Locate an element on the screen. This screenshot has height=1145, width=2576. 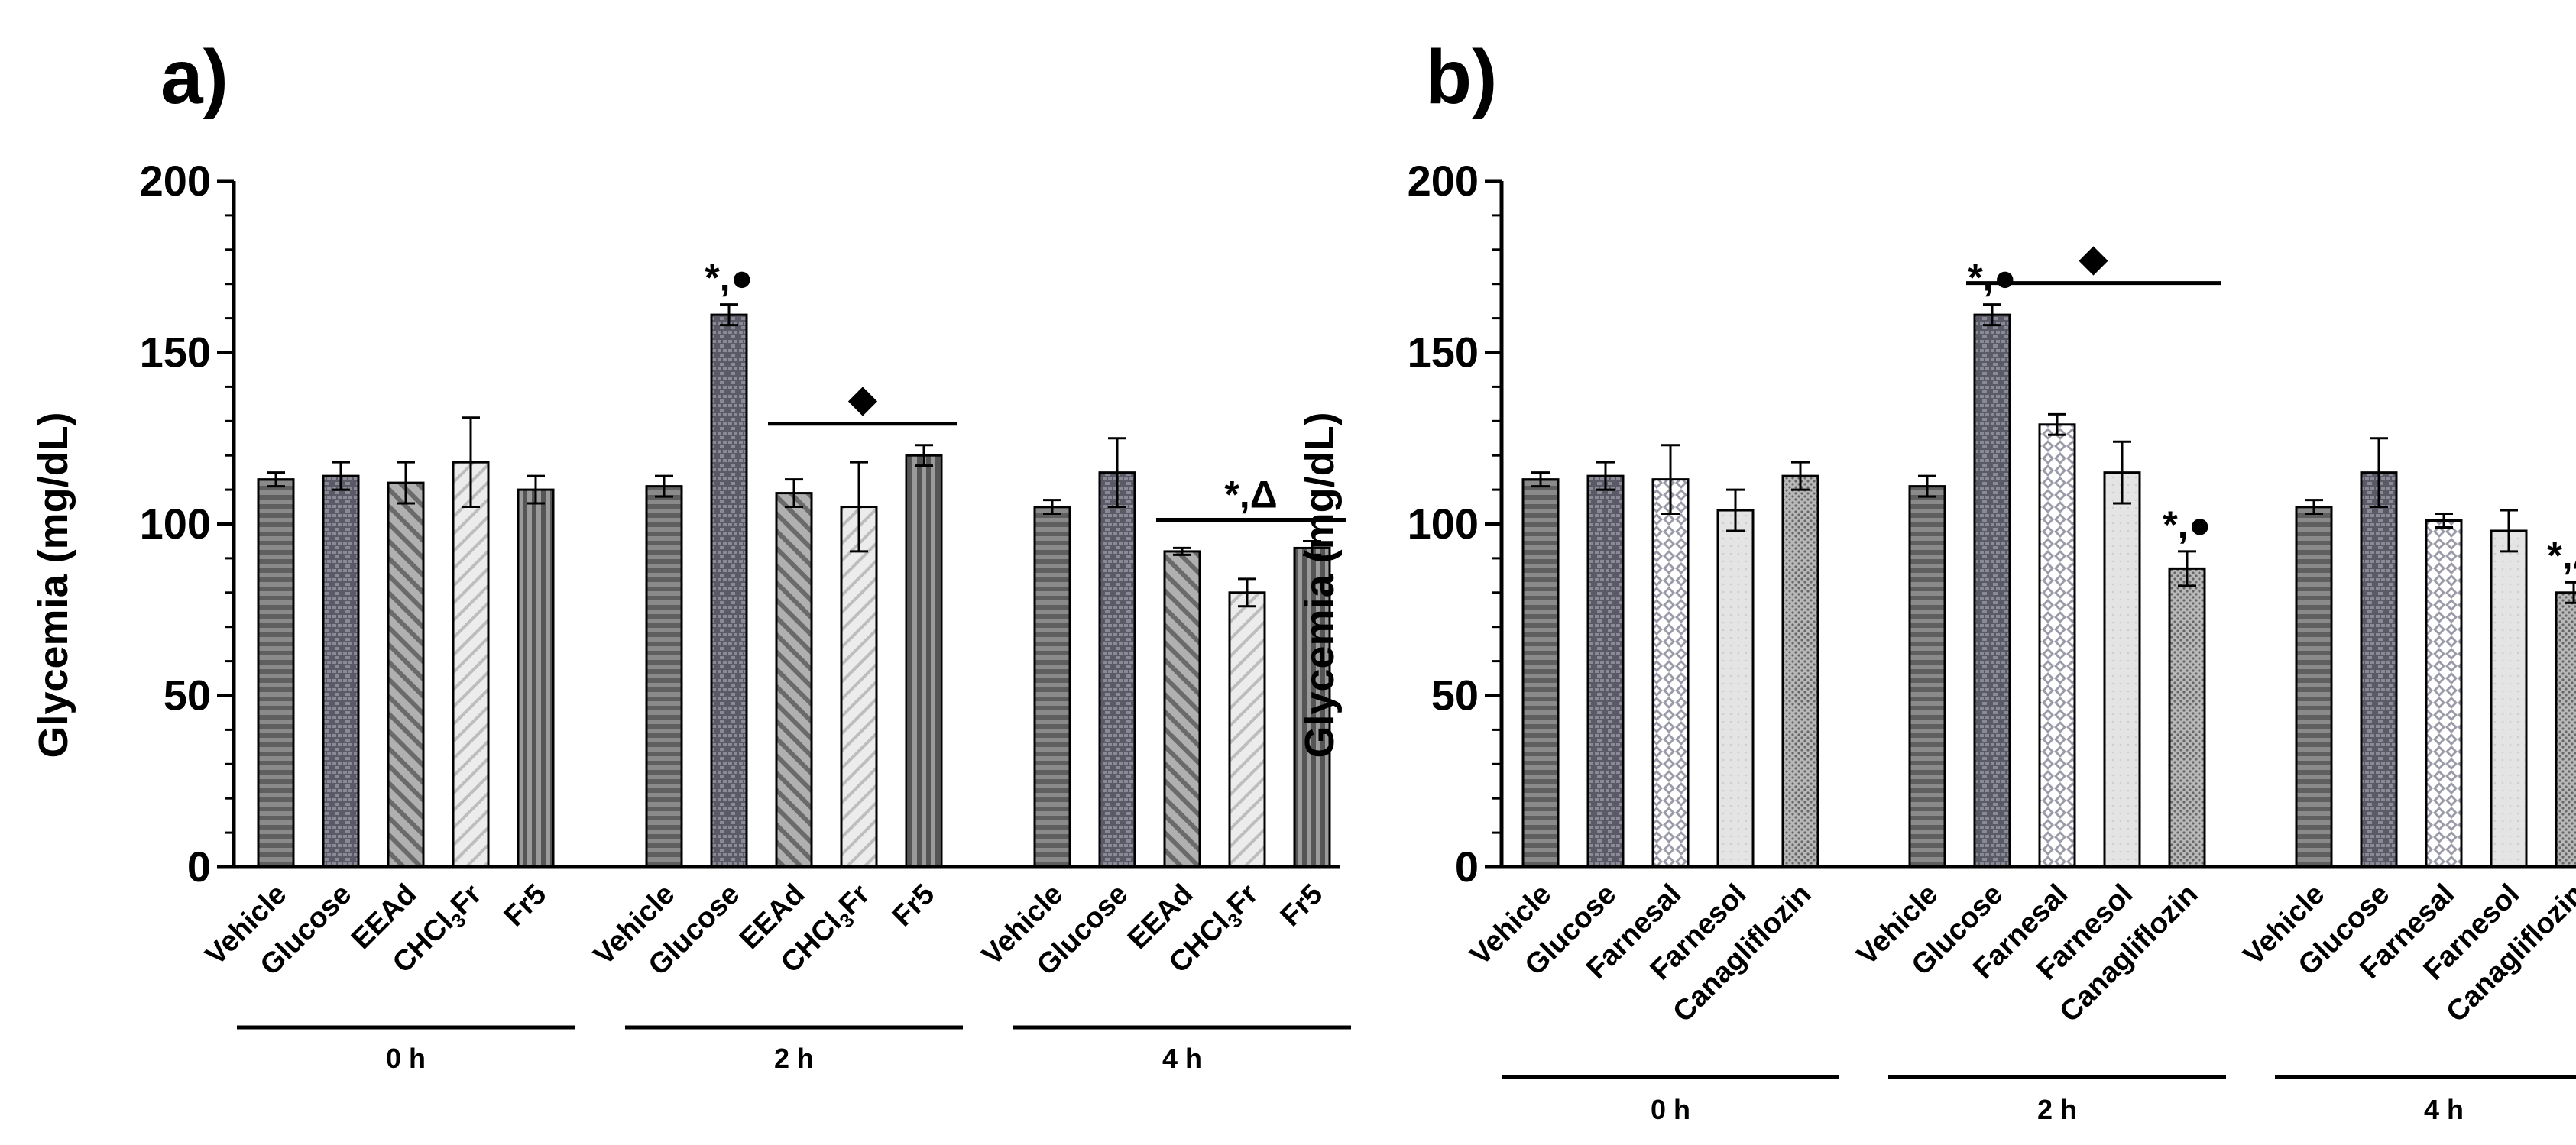
significance-annotation: *,Δ is located at coordinates (2561, 555).